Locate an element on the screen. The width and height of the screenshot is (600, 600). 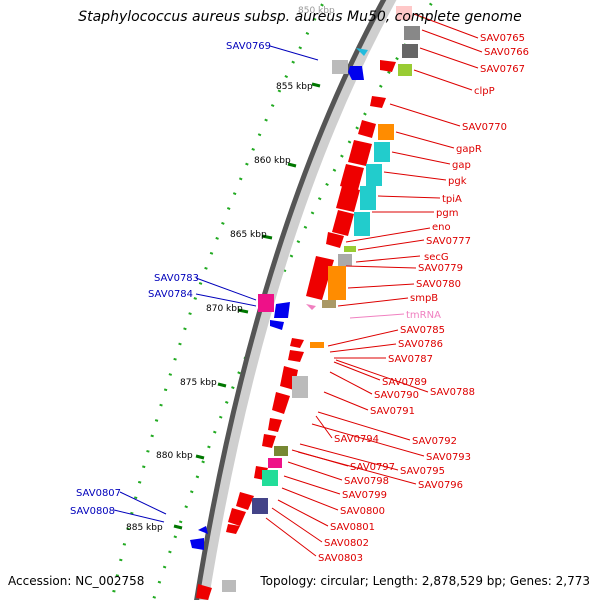
gene-label: SAV0807 is located at coordinates (98, 493).